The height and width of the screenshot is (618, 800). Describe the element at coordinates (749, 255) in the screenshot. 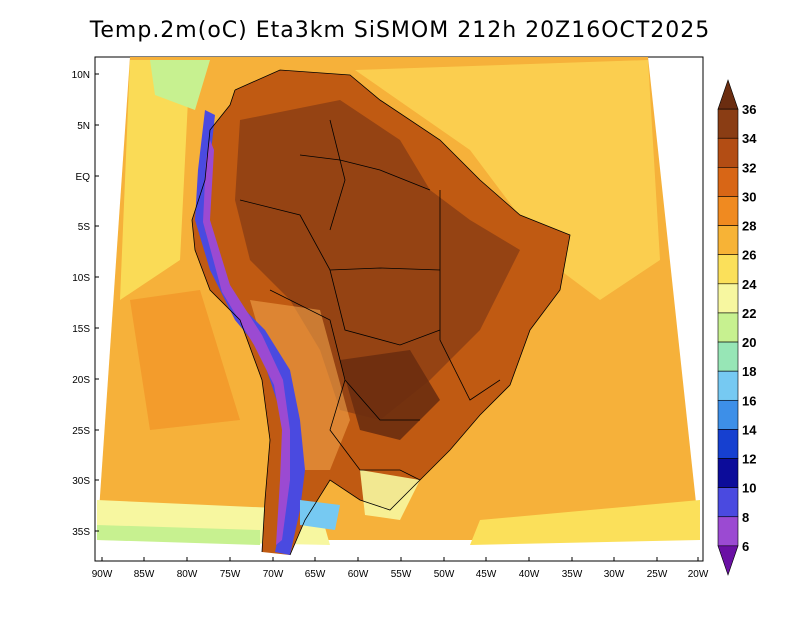

I see `colorbar-label: 26` at that location.